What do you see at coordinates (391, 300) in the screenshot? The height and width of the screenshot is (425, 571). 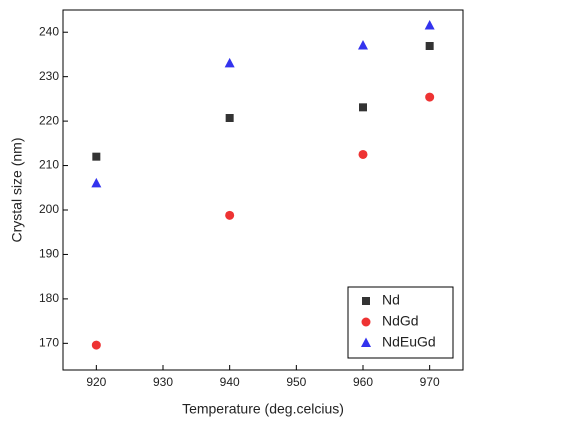 I see `legend-label: Nd` at bounding box center [391, 300].